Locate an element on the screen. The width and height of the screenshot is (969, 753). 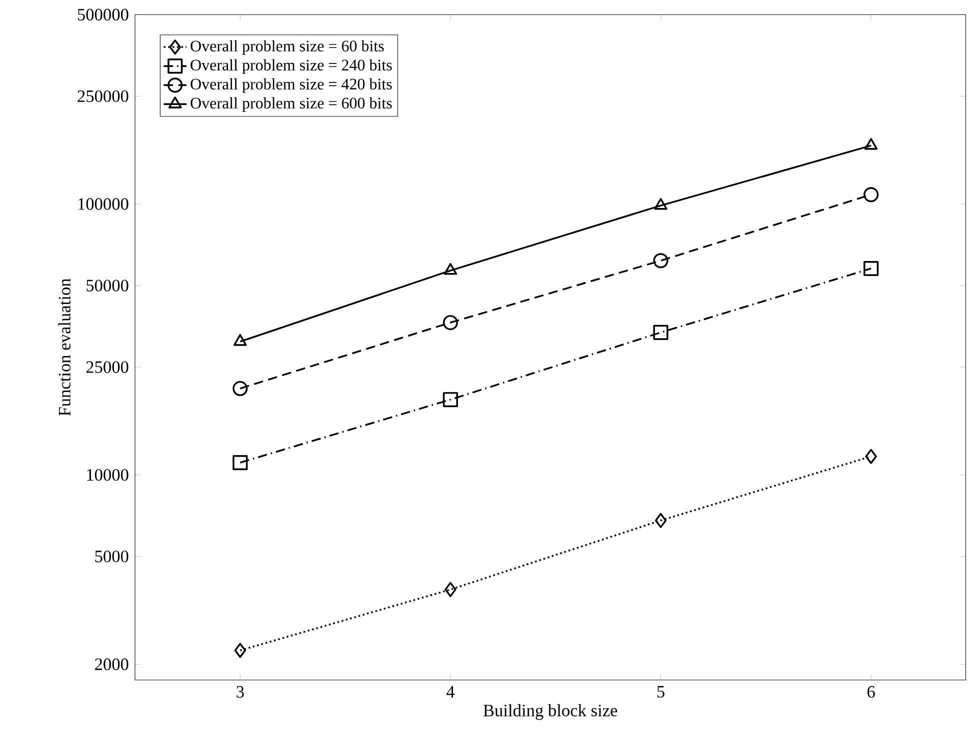
y-tick-label: 5000 is located at coordinates (111, 556).